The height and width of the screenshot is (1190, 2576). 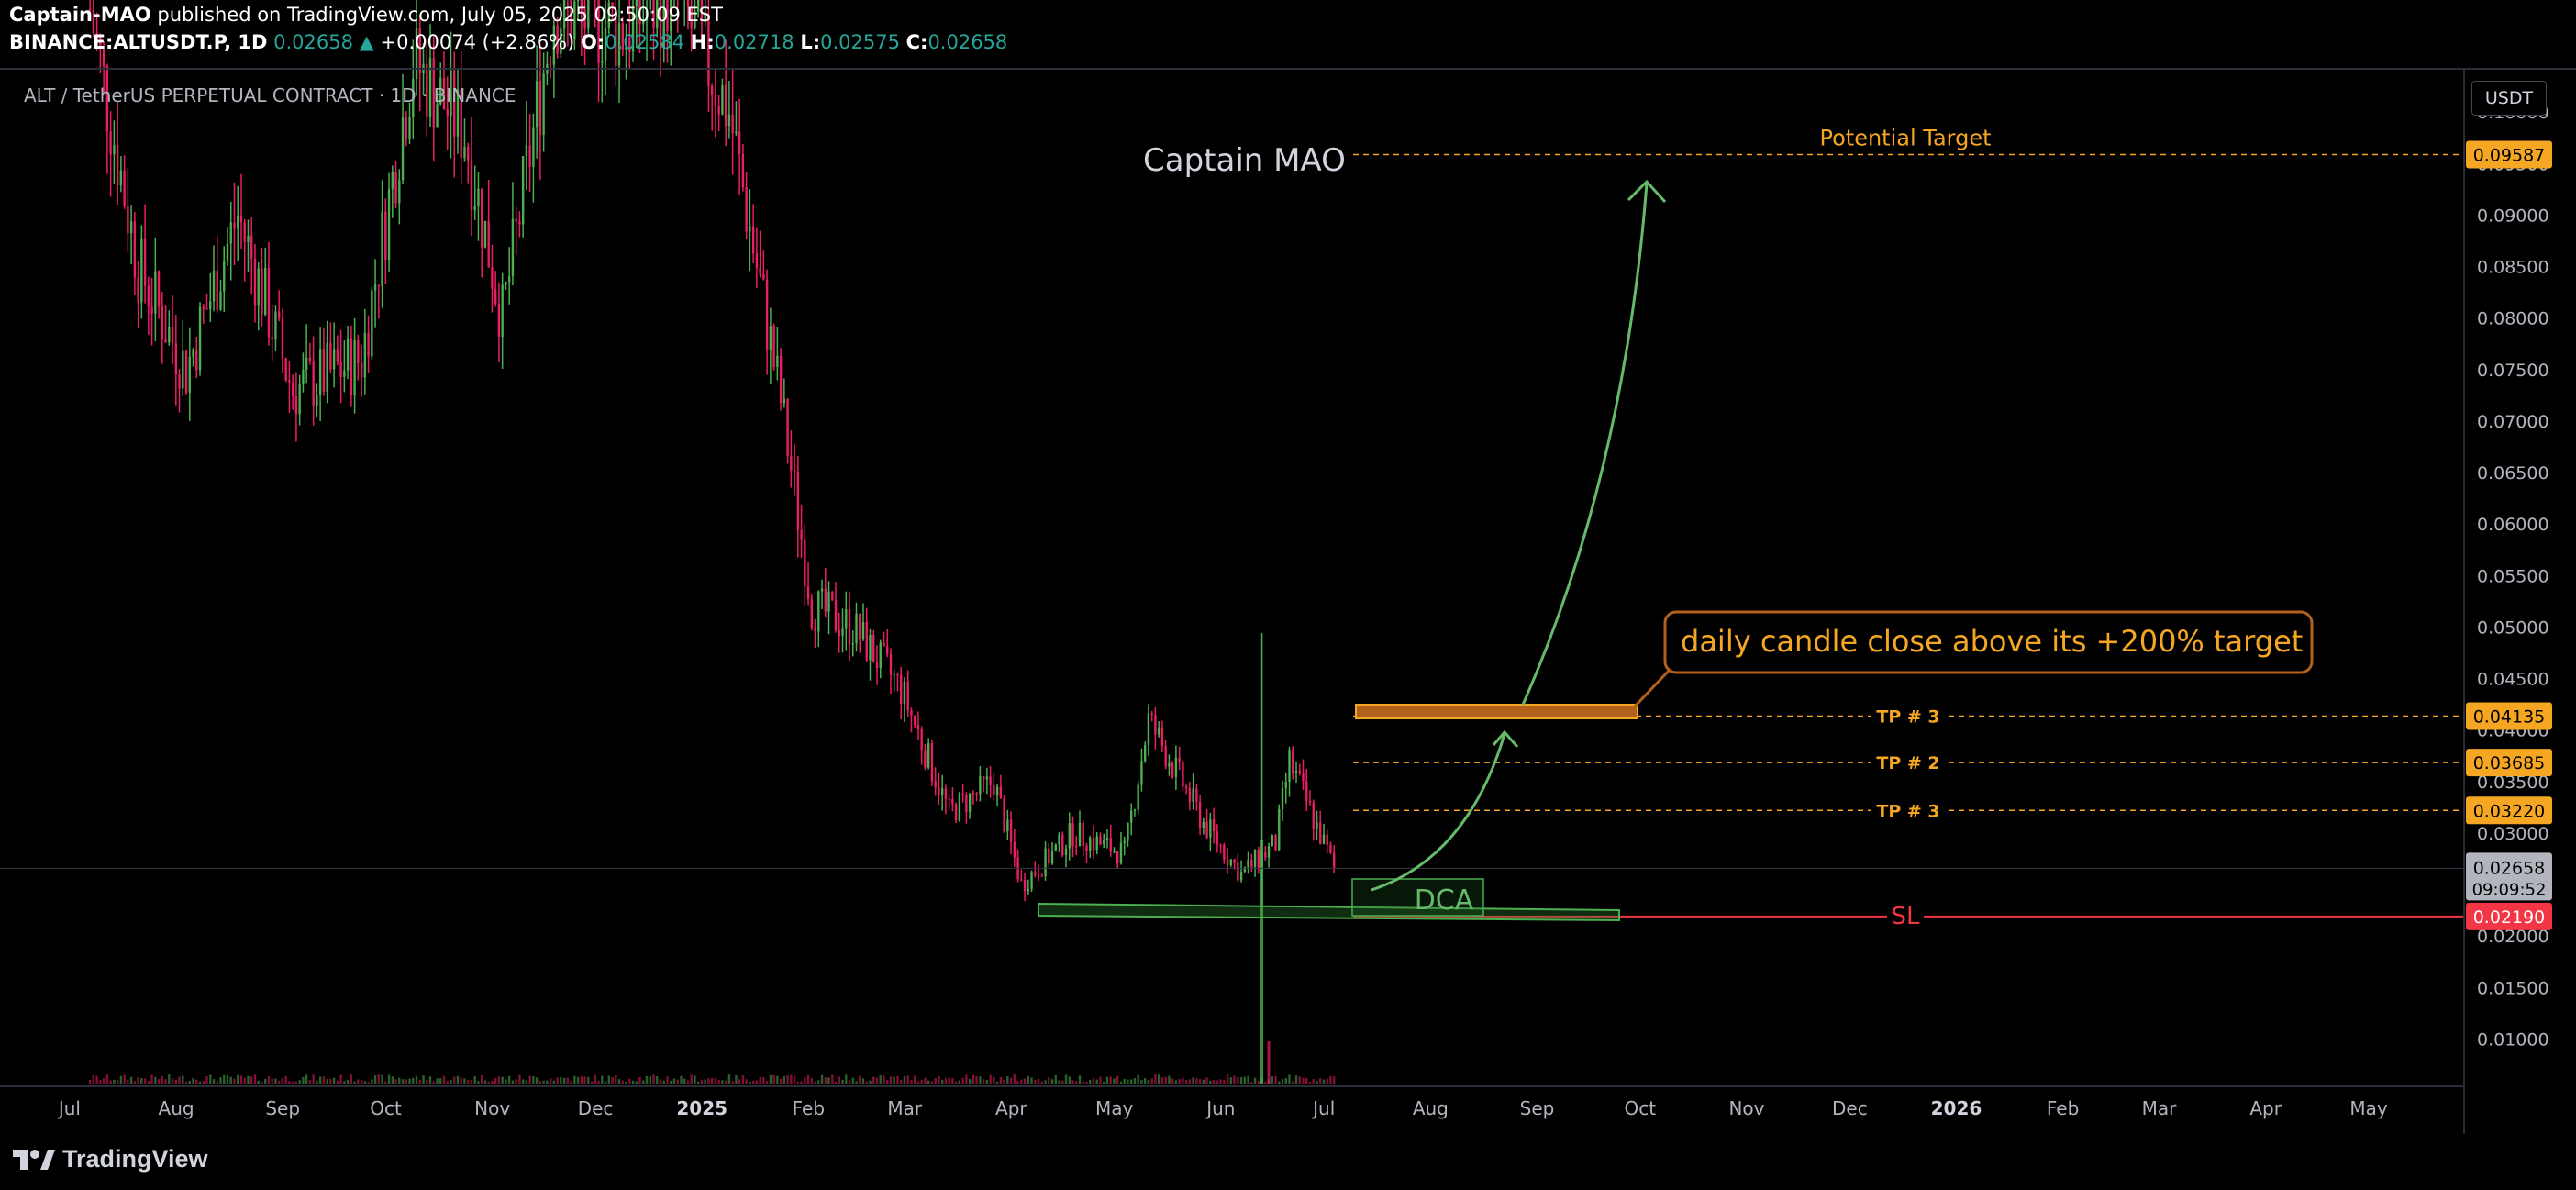 What do you see at coordinates (1907, 811) in the screenshot?
I see `target-label: TP # 3` at bounding box center [1907, 811].